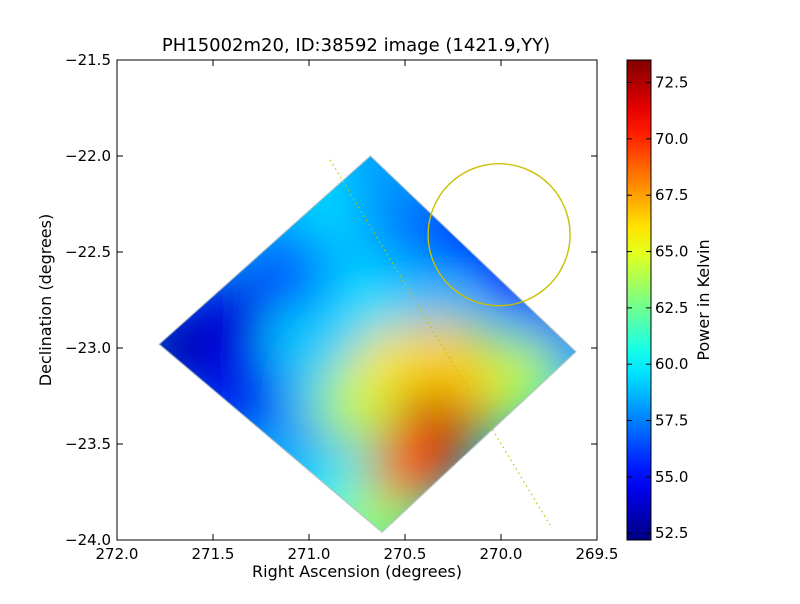 This screenshot has width=800, height=604. Describe the element at coordinates (88, 444) in the screenshot. I see `y-tick-label: −23.5` at that location.